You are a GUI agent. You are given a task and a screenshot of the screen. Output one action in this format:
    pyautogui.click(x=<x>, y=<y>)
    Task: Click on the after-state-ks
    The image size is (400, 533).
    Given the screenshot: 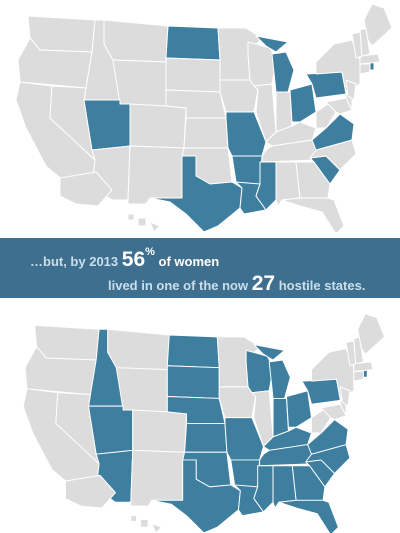 What is the action you would take?
    pyautogui.click(x=206, y=437)
    